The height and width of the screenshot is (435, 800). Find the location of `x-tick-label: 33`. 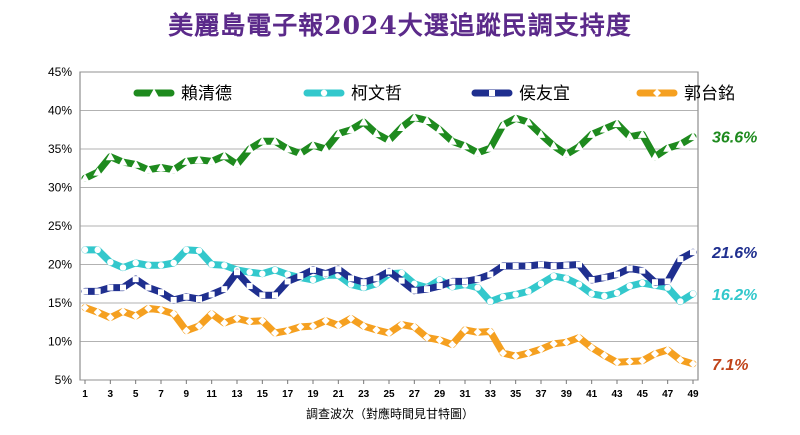

x-tick-label: 33 is located at coordinates (491, 394).